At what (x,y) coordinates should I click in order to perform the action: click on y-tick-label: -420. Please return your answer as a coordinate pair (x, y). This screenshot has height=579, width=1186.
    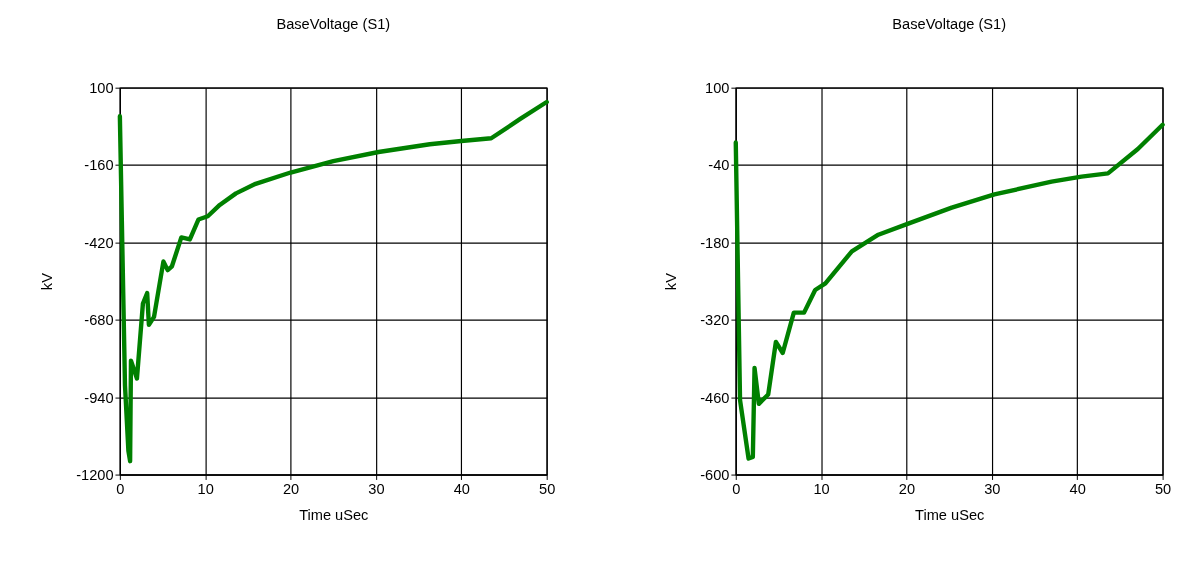
    Looking at the image, I should click on (99, 242).